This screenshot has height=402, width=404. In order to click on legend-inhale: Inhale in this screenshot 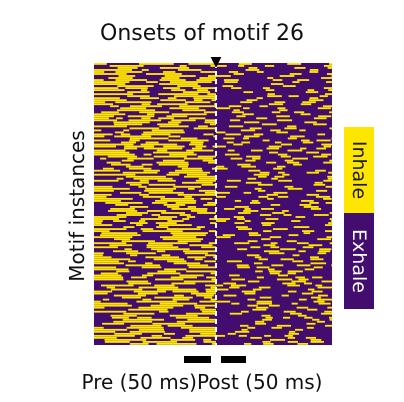, I will do `click(359, 170)`.